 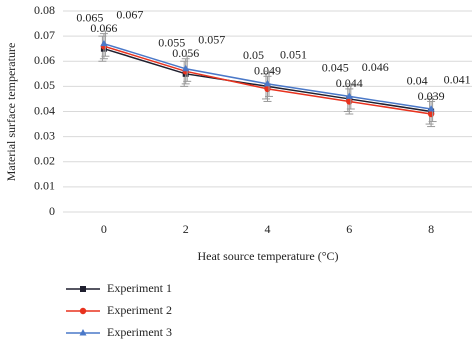 I want to click on legend-label: Experiment 1, so click(x=139, y=288).